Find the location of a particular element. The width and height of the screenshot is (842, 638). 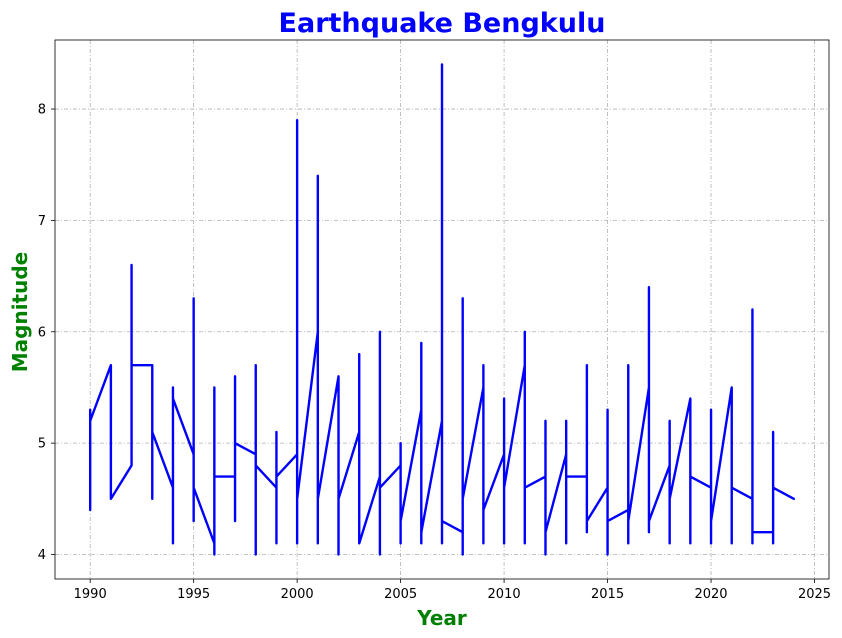

x-tick-label: 2015 is located at coordinates (607, 594).